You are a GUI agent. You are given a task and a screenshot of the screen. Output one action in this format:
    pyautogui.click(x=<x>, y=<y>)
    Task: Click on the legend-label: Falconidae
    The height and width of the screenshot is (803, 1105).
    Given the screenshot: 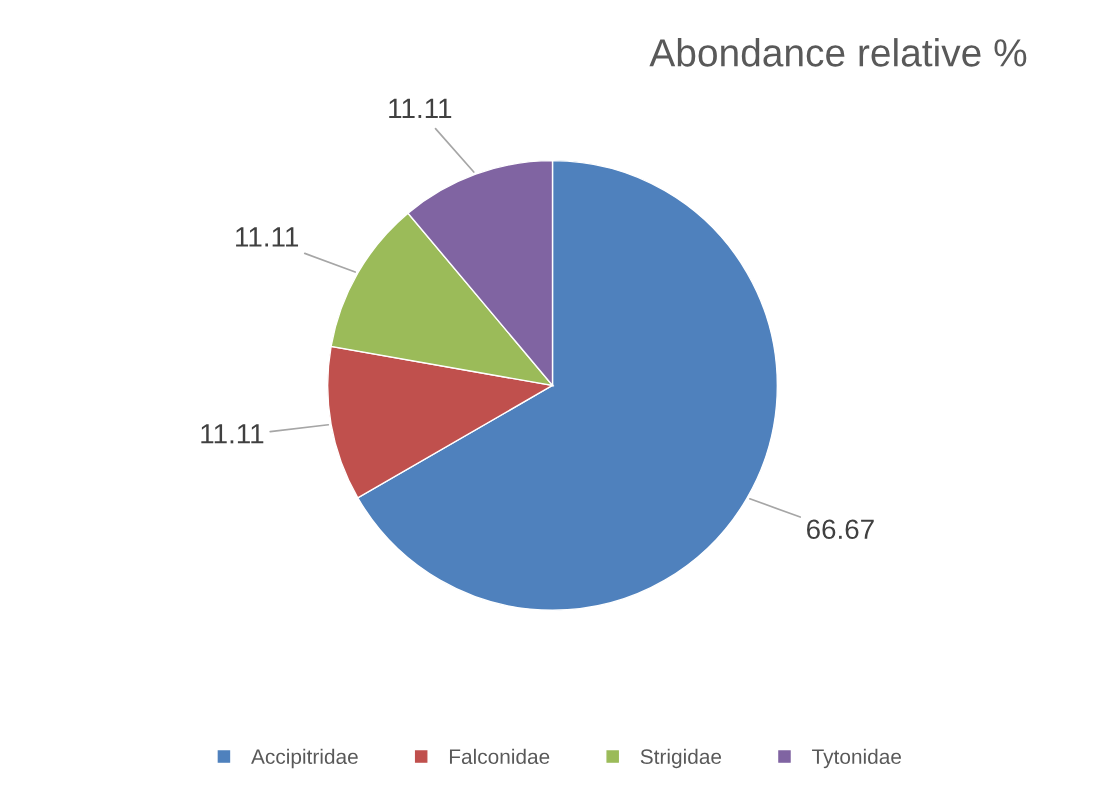 What is the action you would take?
    pyautogui.click(x=499, y=756)
    